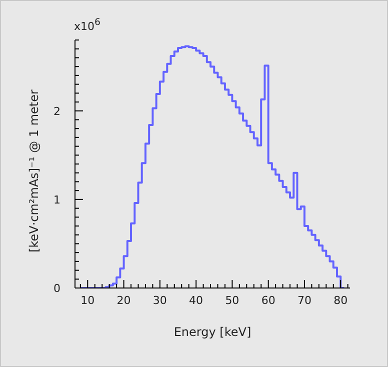  Describe the element at coordinates (213, 332) in the screenshot. I see `x-axis-title: Energy [keV]` at that location.